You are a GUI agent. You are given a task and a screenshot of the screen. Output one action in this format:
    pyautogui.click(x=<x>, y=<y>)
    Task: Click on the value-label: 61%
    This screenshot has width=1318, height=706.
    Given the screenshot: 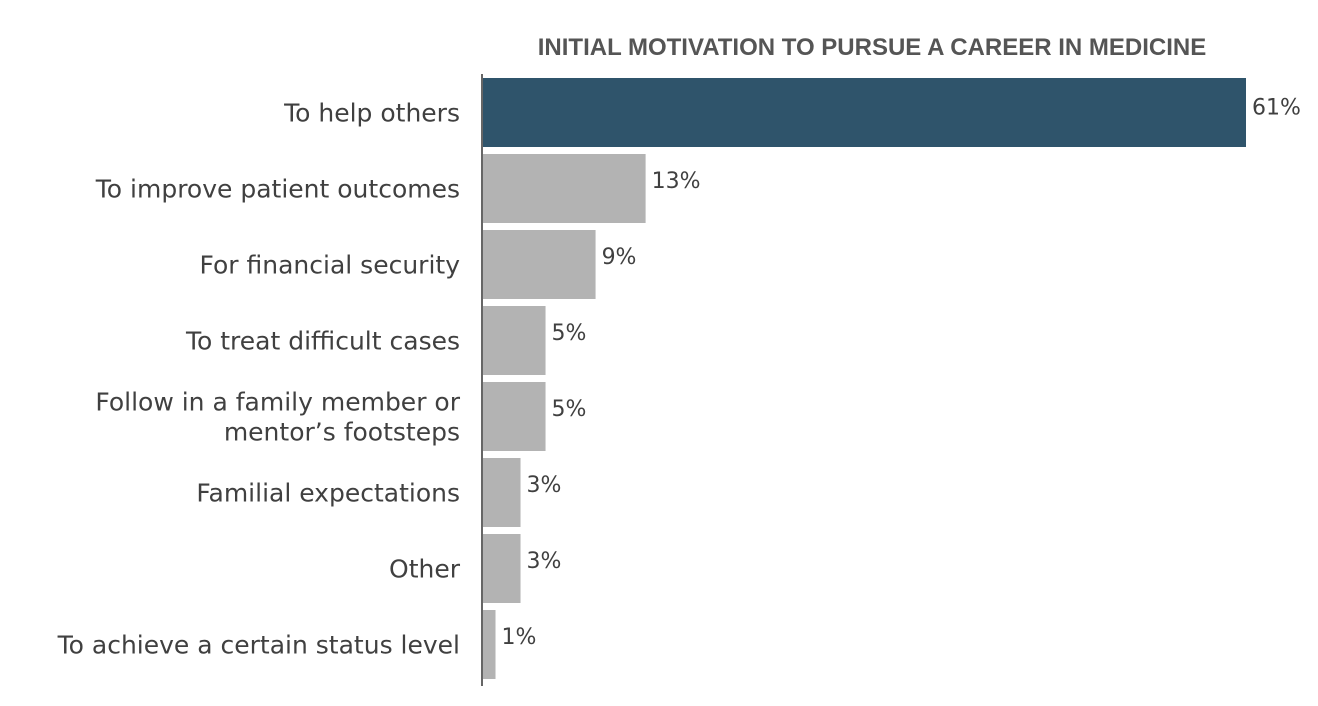 What is the action you would take?
    pyautogui.click(x=1276, y=108)
    